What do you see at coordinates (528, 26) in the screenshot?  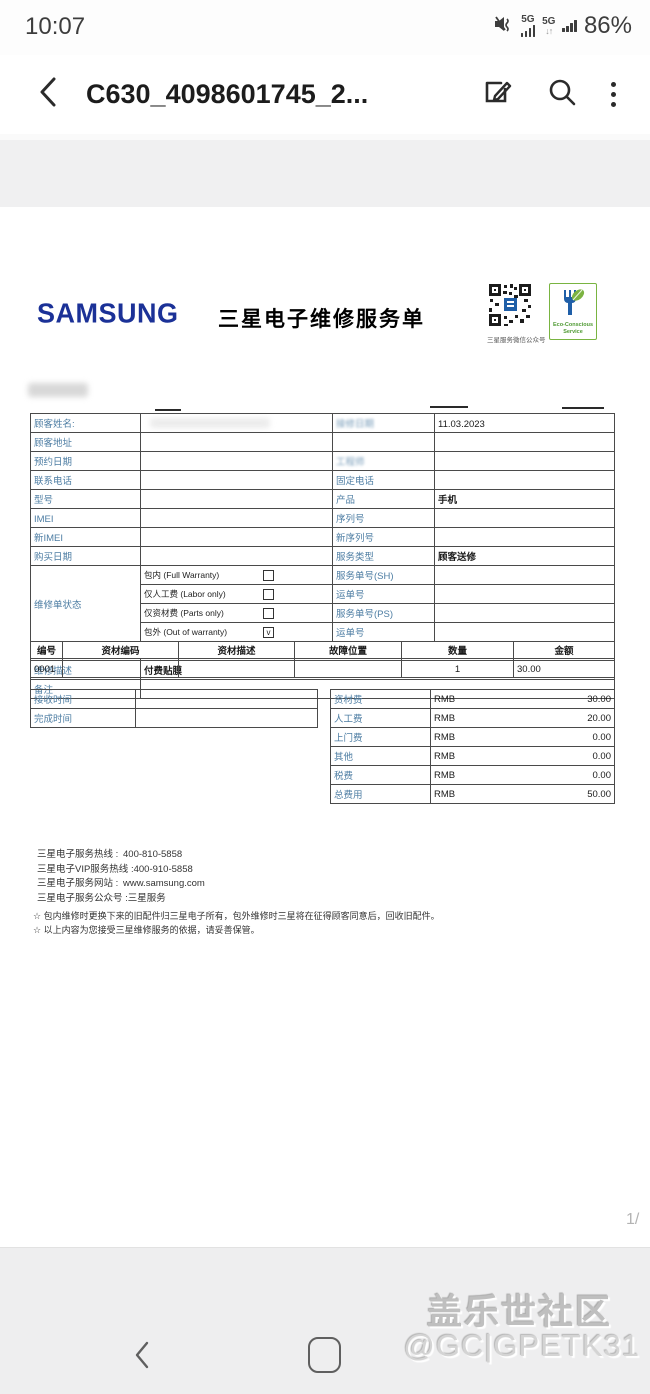 I see `network-5g-signal-icon: 5G` at bounding box center [528, 26].